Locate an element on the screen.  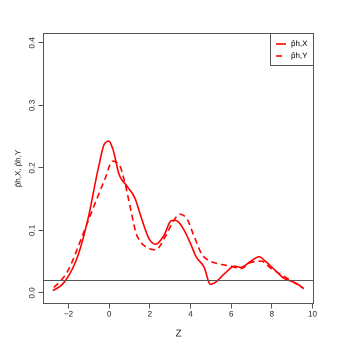
y-tick-label: 0.0 is located at coordinates (32, 292).